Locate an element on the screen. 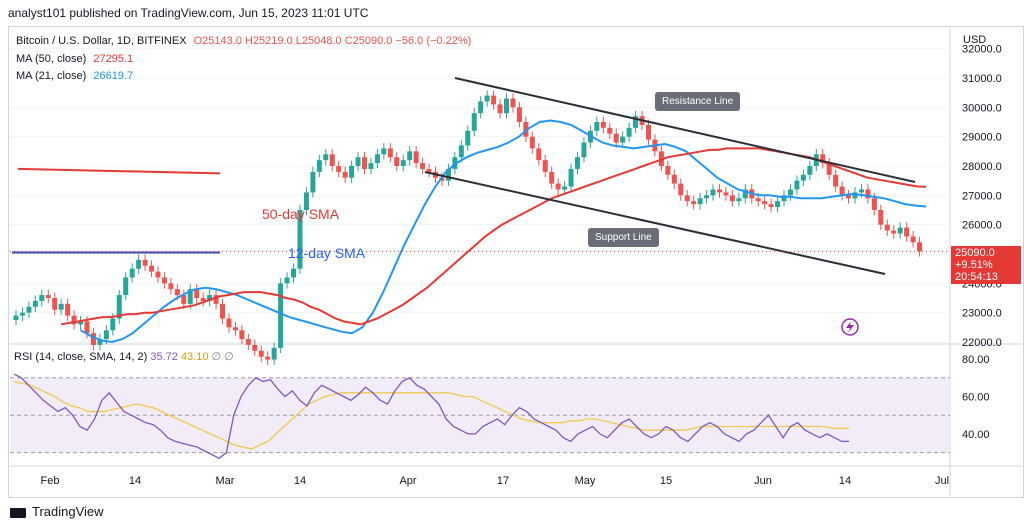 This screenshot has height=528, width=1024. time-tick-label: Jul is located at coordinates (942, 481).